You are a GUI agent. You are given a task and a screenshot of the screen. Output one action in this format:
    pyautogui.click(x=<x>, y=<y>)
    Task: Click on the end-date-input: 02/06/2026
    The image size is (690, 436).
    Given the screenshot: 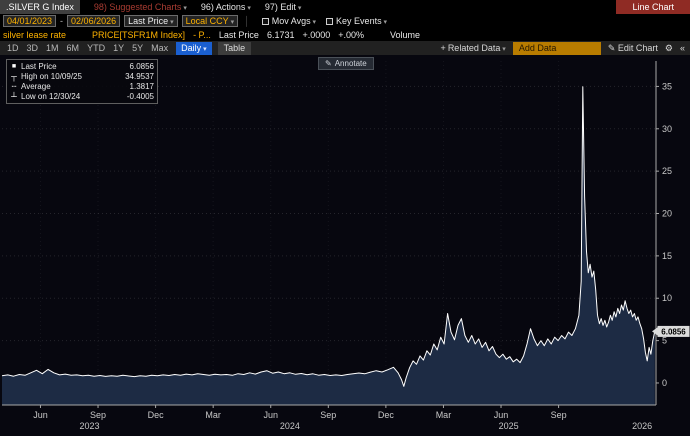 What is the action you would take?
    pyautogui.click(x=94, y=21)
    